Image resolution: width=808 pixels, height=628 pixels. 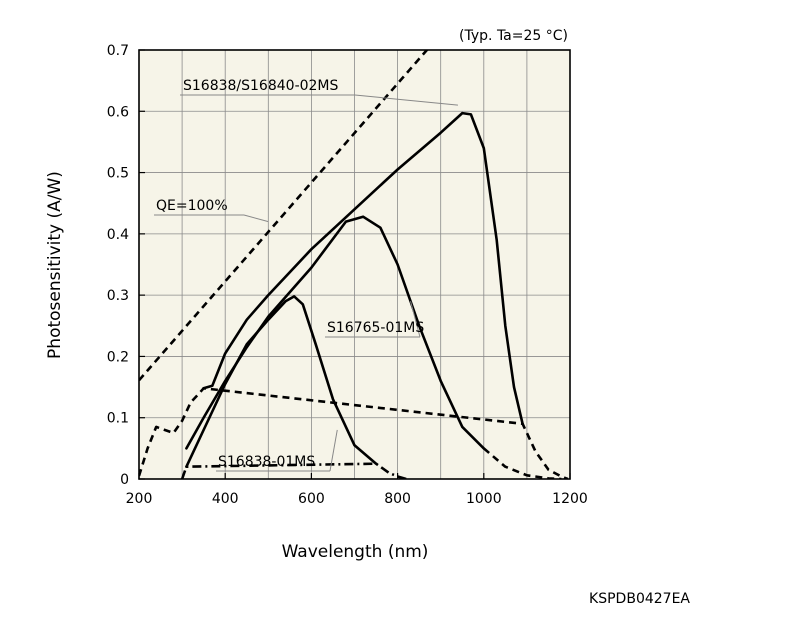 I want to click on y-tick-label: 0.6, so click(x=118, y=112).